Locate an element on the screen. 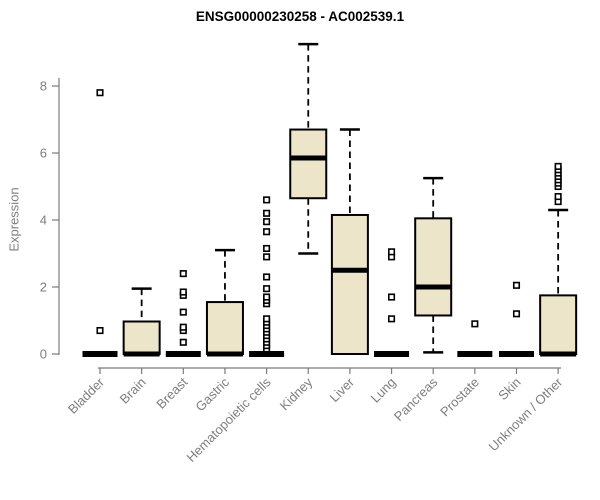 The height and width of the screenshot is (500, 600). chart-title: ENSG00000230258 - AC002539.1 is located at coordinates (300, 16).